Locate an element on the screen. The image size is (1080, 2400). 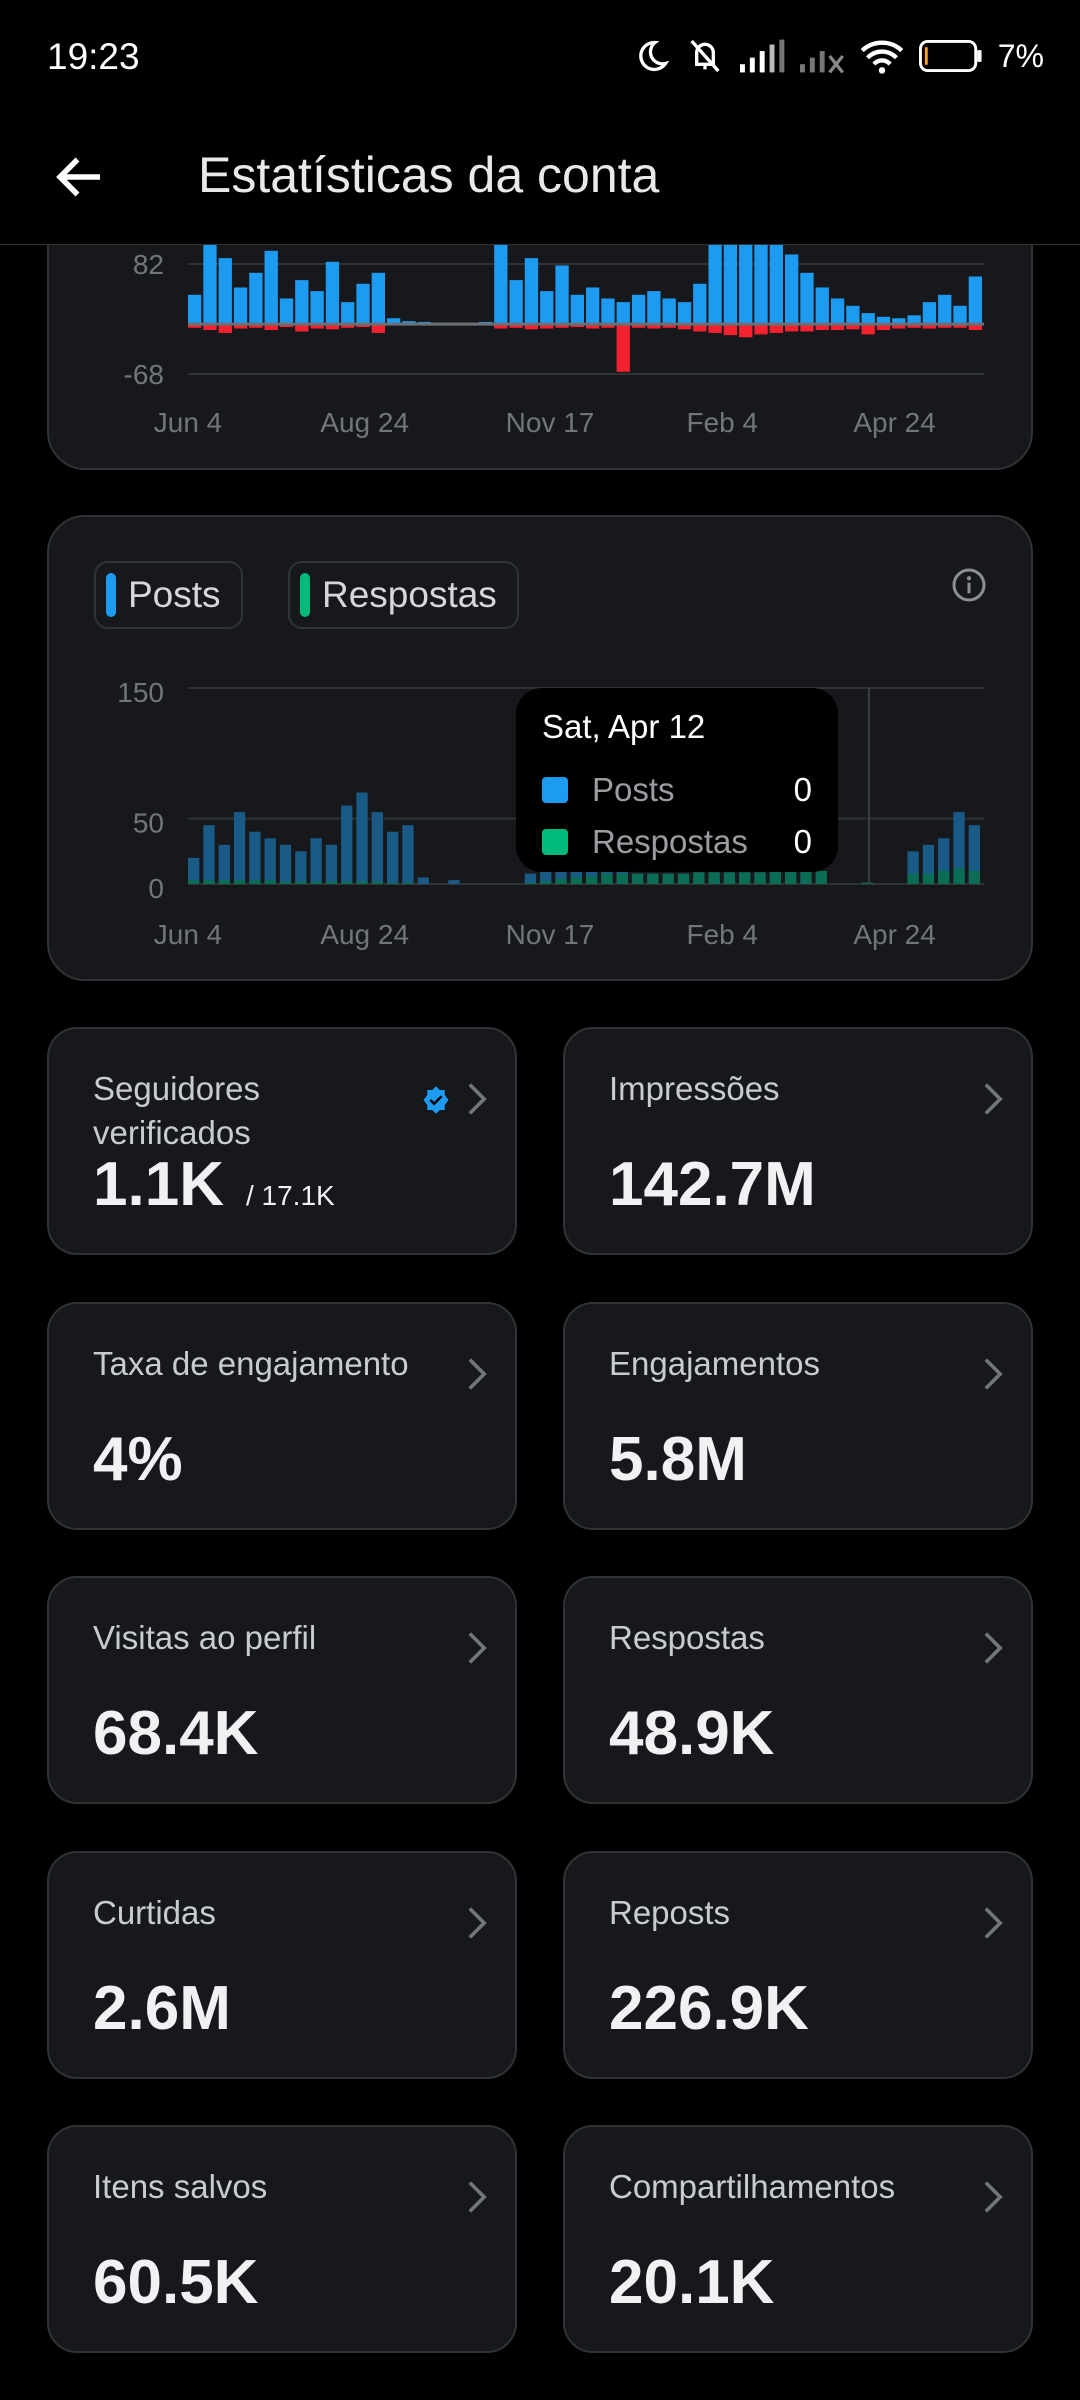
tooltip-label: Respostas is located at coordinates (670, 841).